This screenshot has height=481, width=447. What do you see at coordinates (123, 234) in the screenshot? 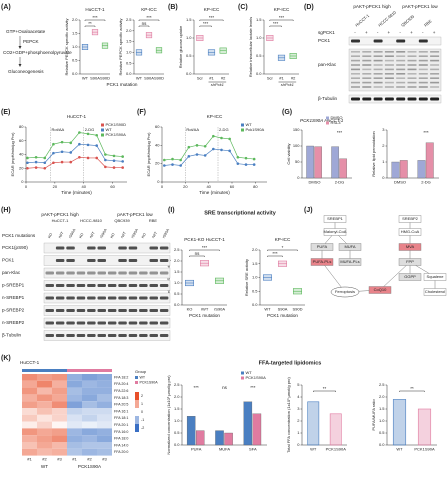
I see `lane-label: rWT` at bounding box center [123, 234].